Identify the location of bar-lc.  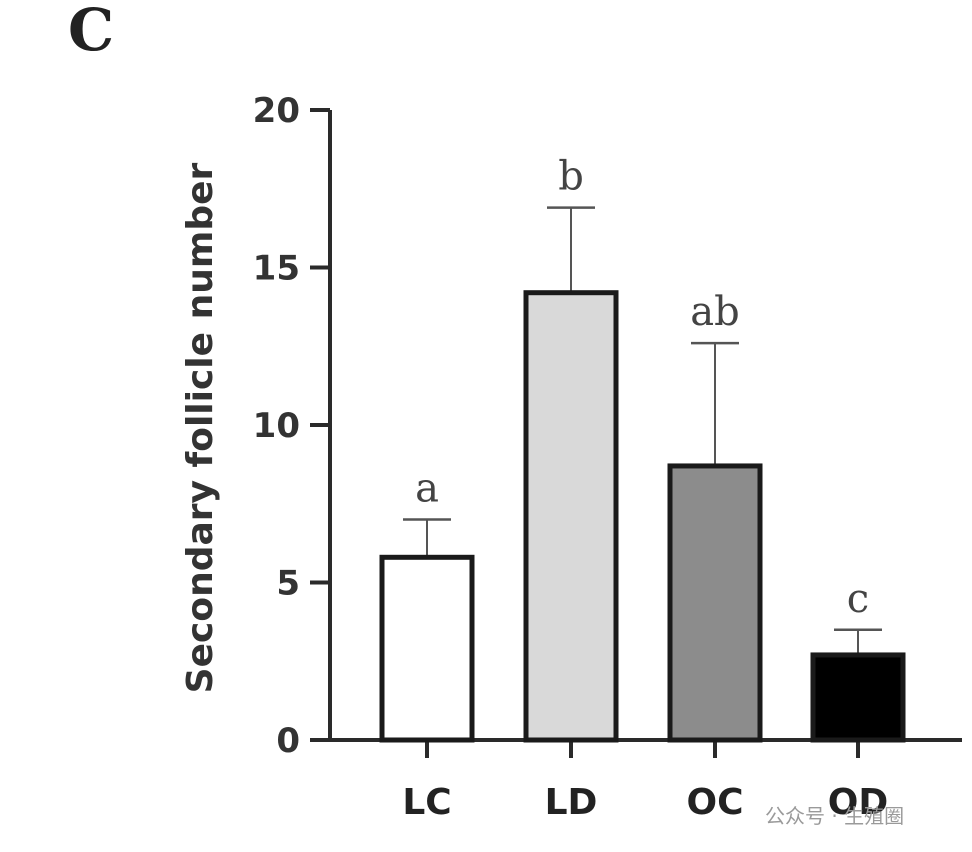
(427, 648).